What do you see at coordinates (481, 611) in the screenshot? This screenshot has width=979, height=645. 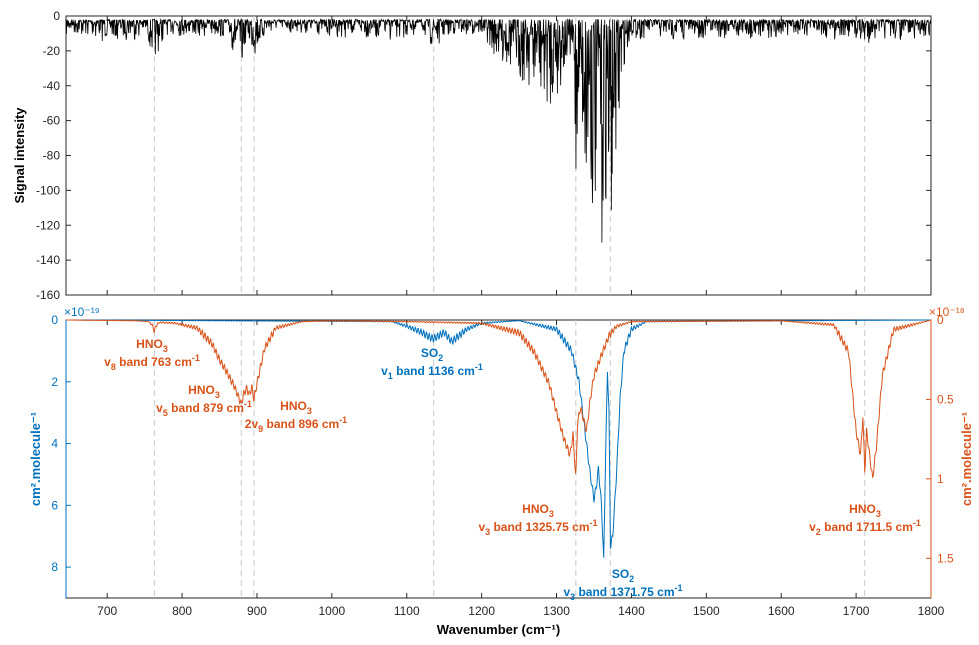 I see `x-tick-label: 1200` at bounding box center [481, 611].